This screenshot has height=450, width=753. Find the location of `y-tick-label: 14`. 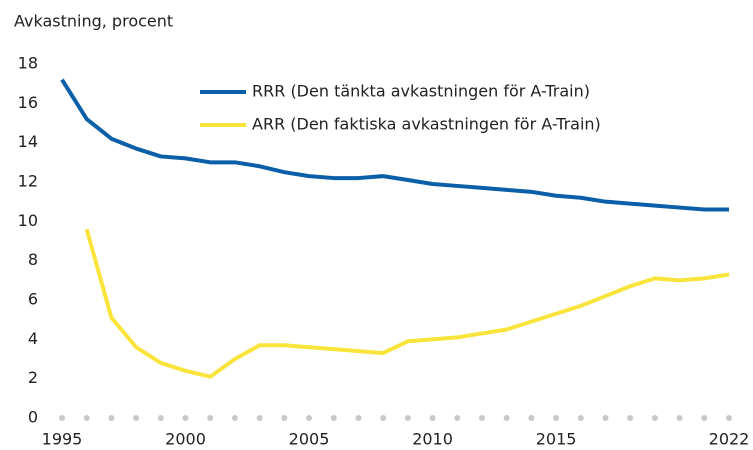

y-tick-label: 14 is located at coordinates (28, 141).